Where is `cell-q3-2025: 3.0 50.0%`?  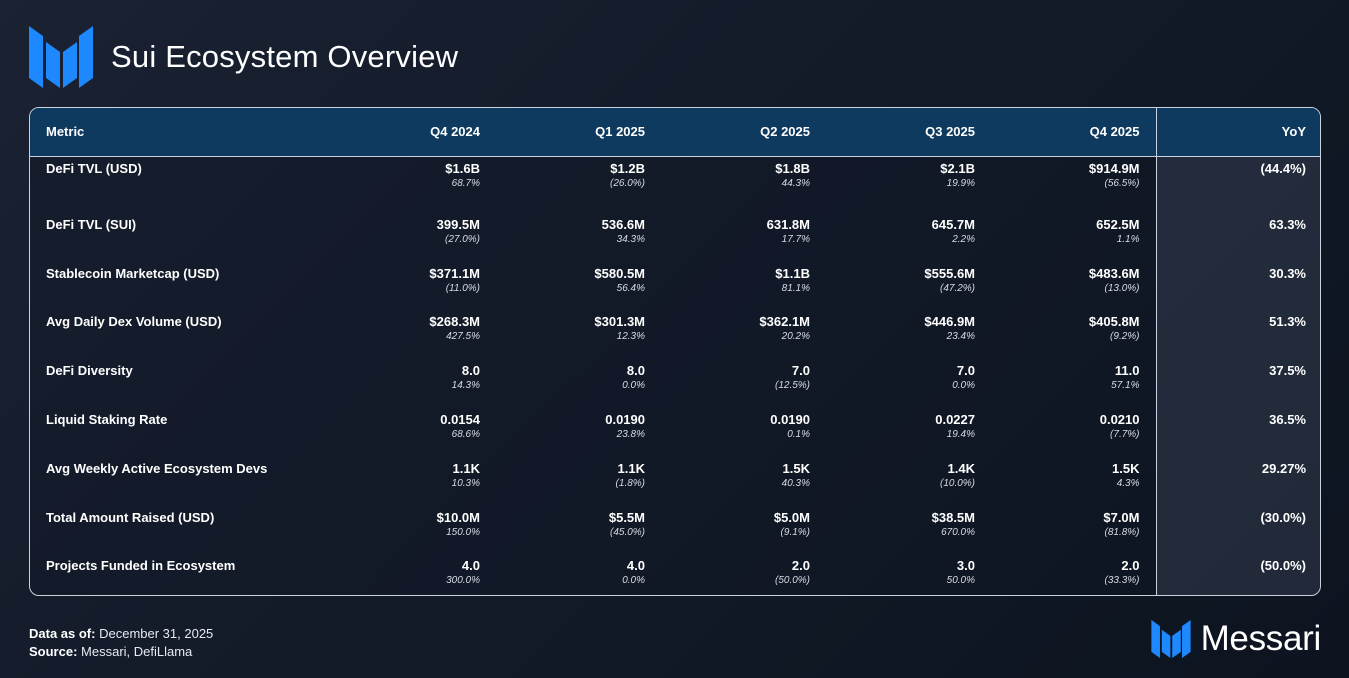 cell-q3-2025: 3.0 50.0% is located at coordinates (908, 570).